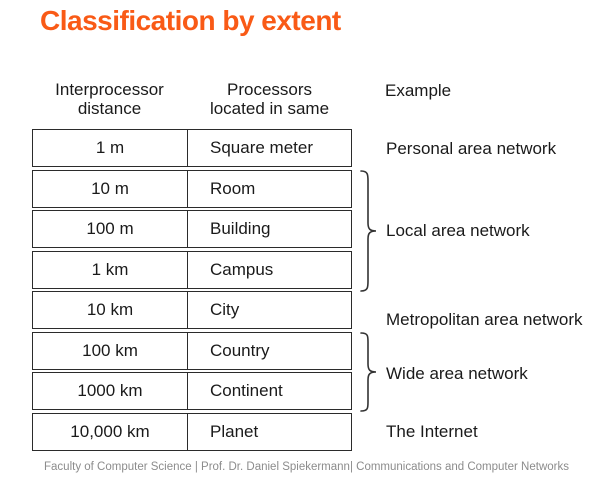 This screenshot has width=609, height=490. What do you see at coordinates (110, 350) in the screenshot?
I see `distance-cell: 100 km` at bounding box center [110, 350].